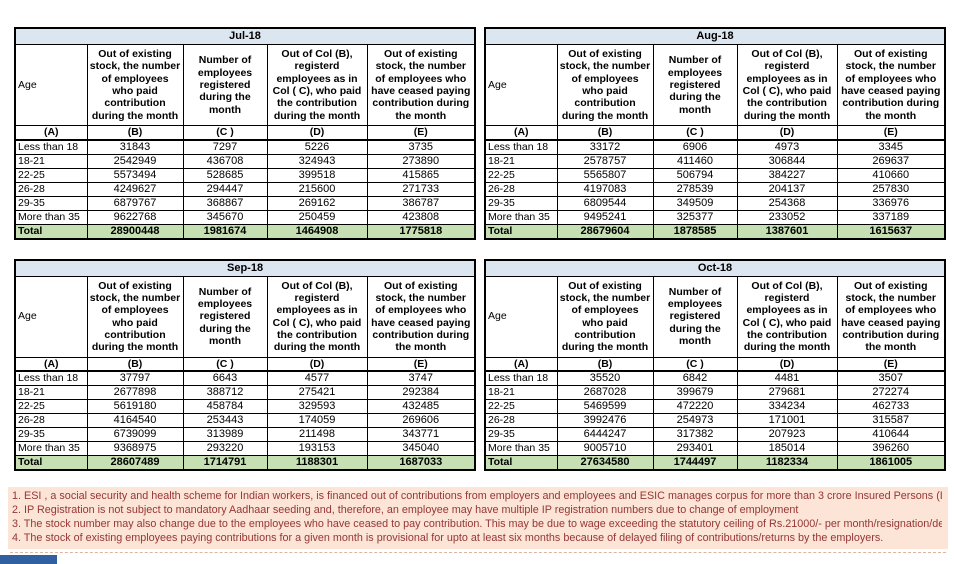 The image size is (954, 564). I want to click on value-cell: 193153, so click(317, 449).